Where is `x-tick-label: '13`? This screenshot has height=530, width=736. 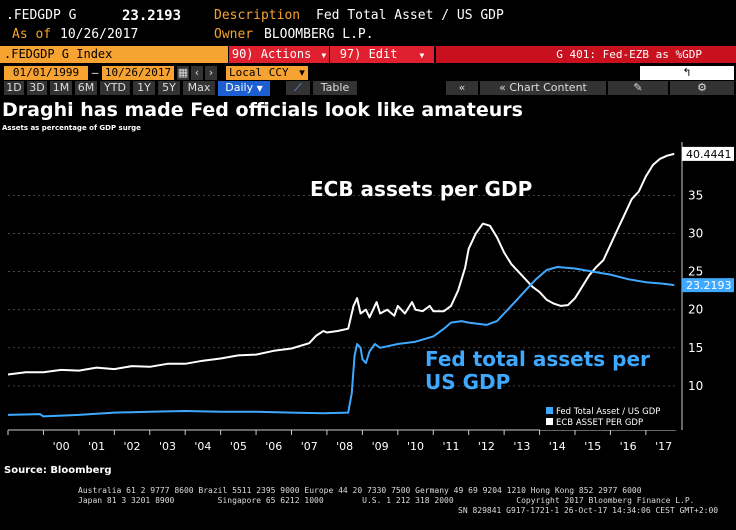
x-tick-label: '13 is located at coordinates (521, 446).